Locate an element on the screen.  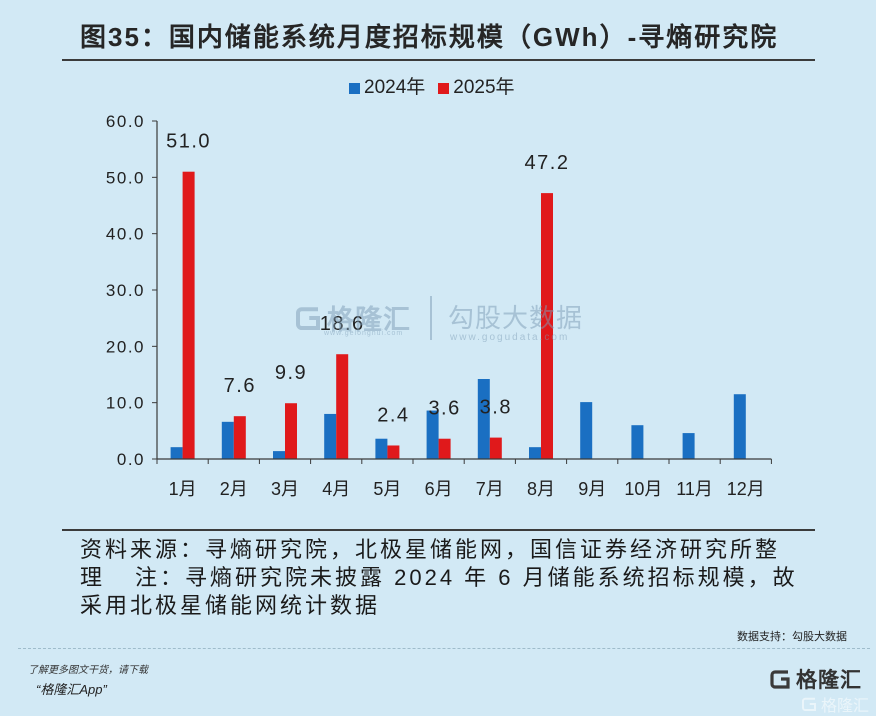
bar-2025-m7 is located at coordinates (495, 448).